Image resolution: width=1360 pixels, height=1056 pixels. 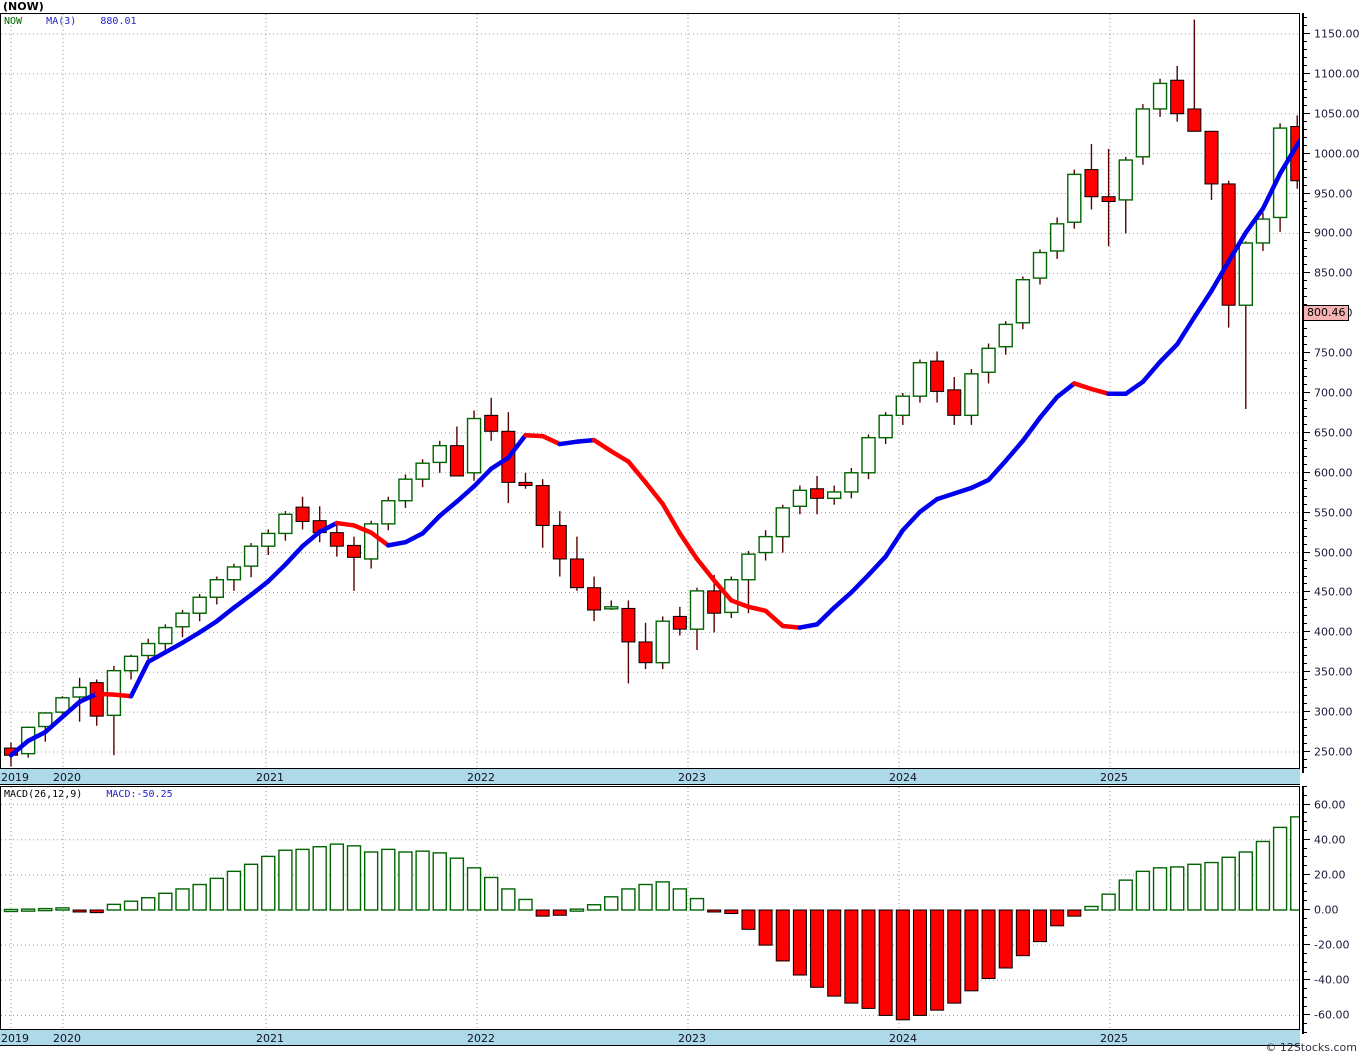 I want to click on macd-year-label: 2022, so click(x=481, y=1038).